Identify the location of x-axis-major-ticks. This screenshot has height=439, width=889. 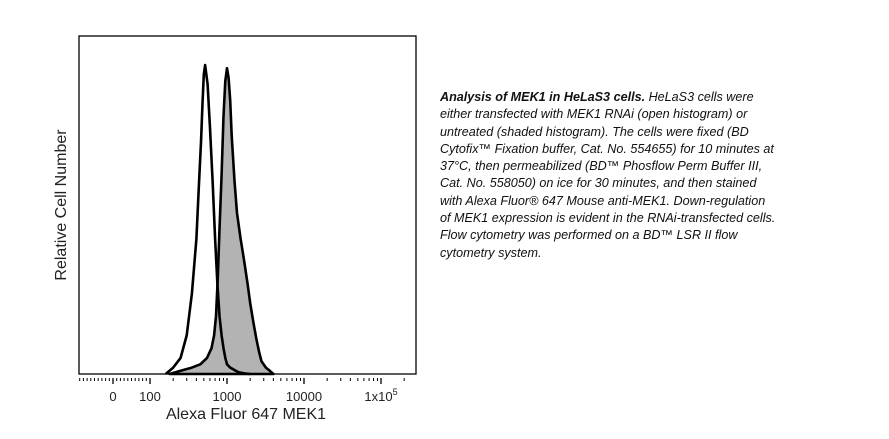
(247, 381).